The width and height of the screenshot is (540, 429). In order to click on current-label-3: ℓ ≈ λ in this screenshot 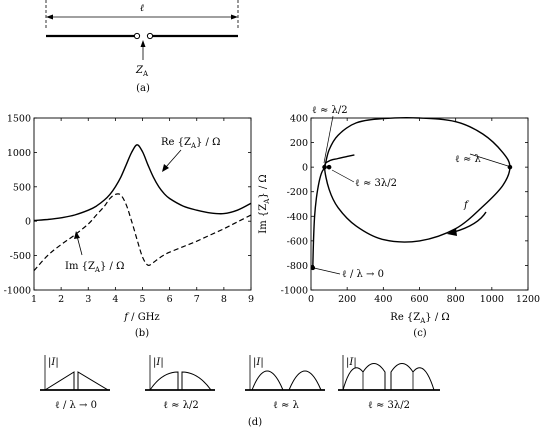, I will do `click(286, 405)`.